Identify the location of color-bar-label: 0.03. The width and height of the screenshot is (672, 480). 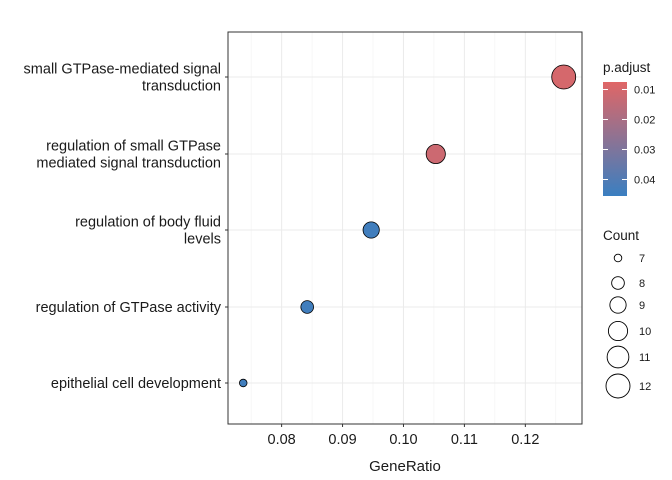
(644, 151).